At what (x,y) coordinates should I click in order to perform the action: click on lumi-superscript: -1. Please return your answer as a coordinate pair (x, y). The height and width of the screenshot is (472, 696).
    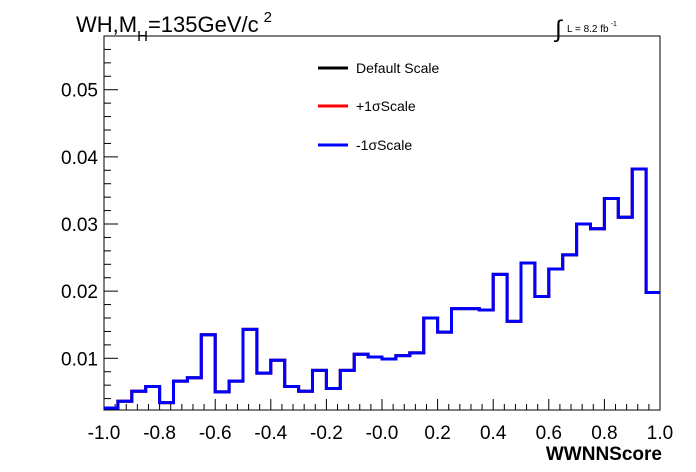
    Looking at the image, I should click on (614, 24).